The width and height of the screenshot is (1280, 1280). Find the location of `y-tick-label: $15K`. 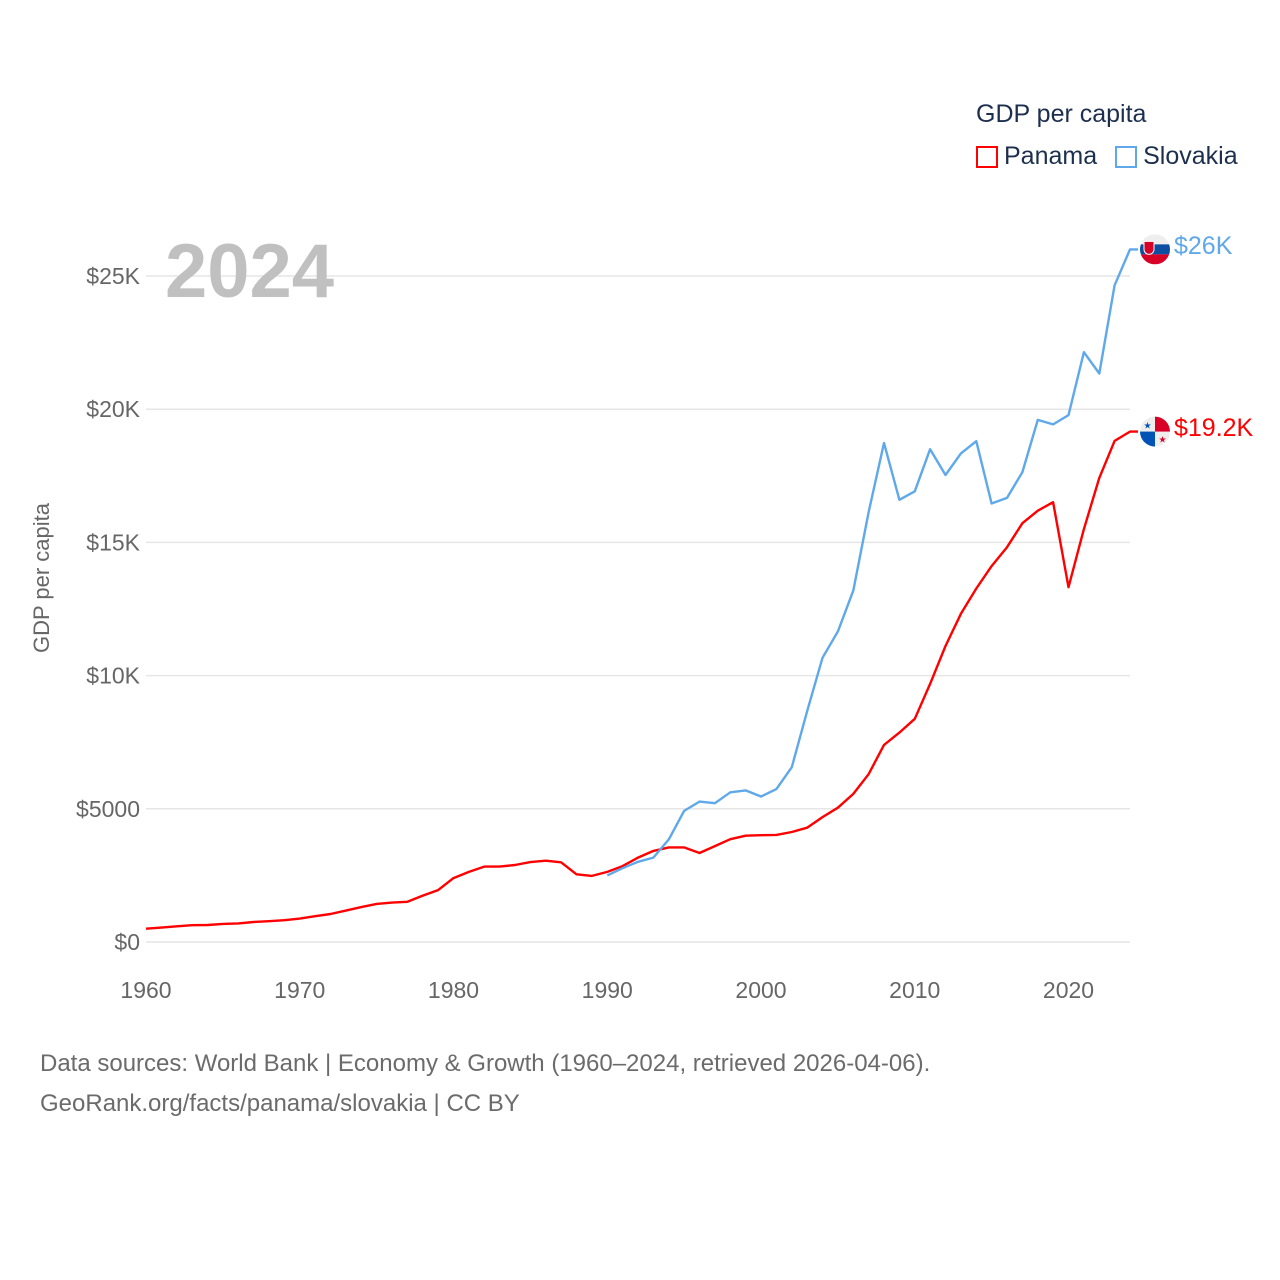

y-tick-label: $15K is located at coordinates (113, 542).